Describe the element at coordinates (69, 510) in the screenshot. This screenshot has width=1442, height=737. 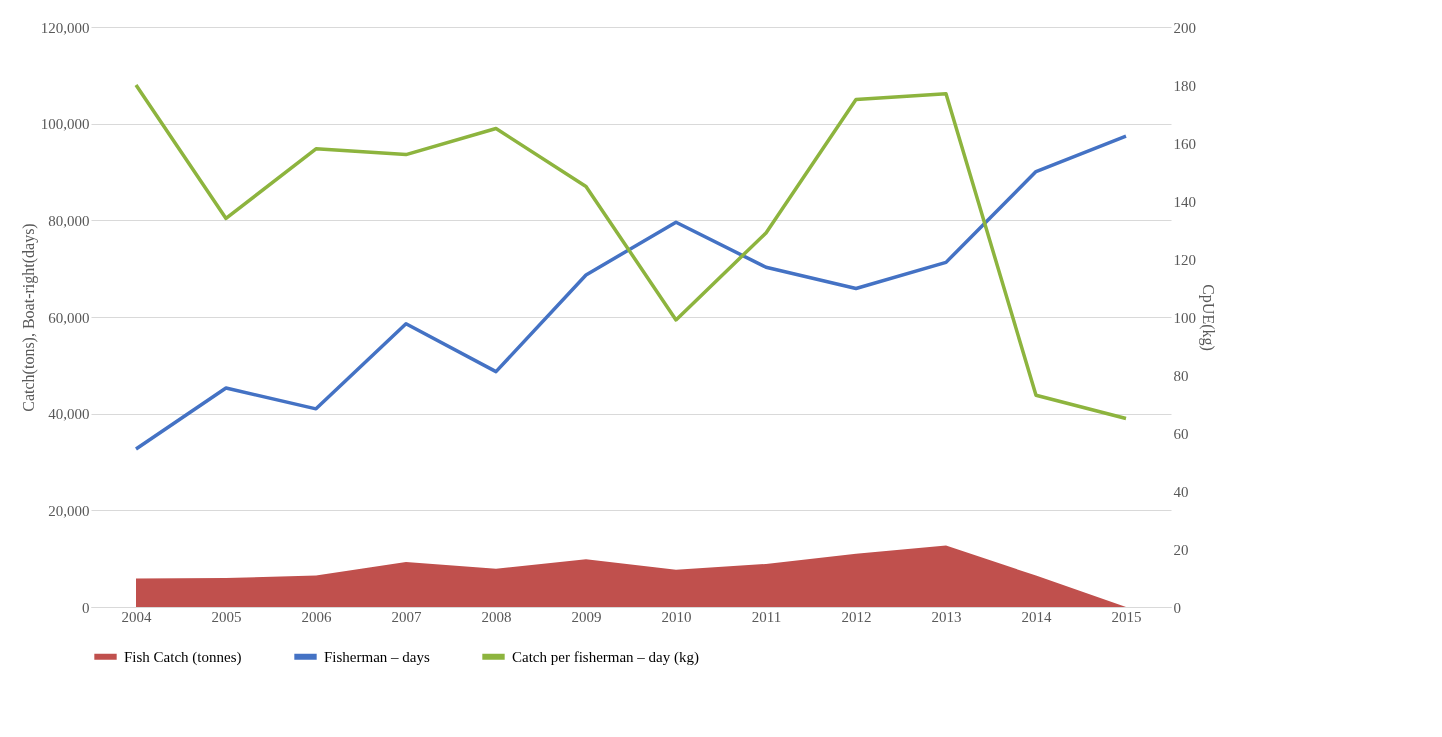
I see `y-tick-label: 20,000` at that location.